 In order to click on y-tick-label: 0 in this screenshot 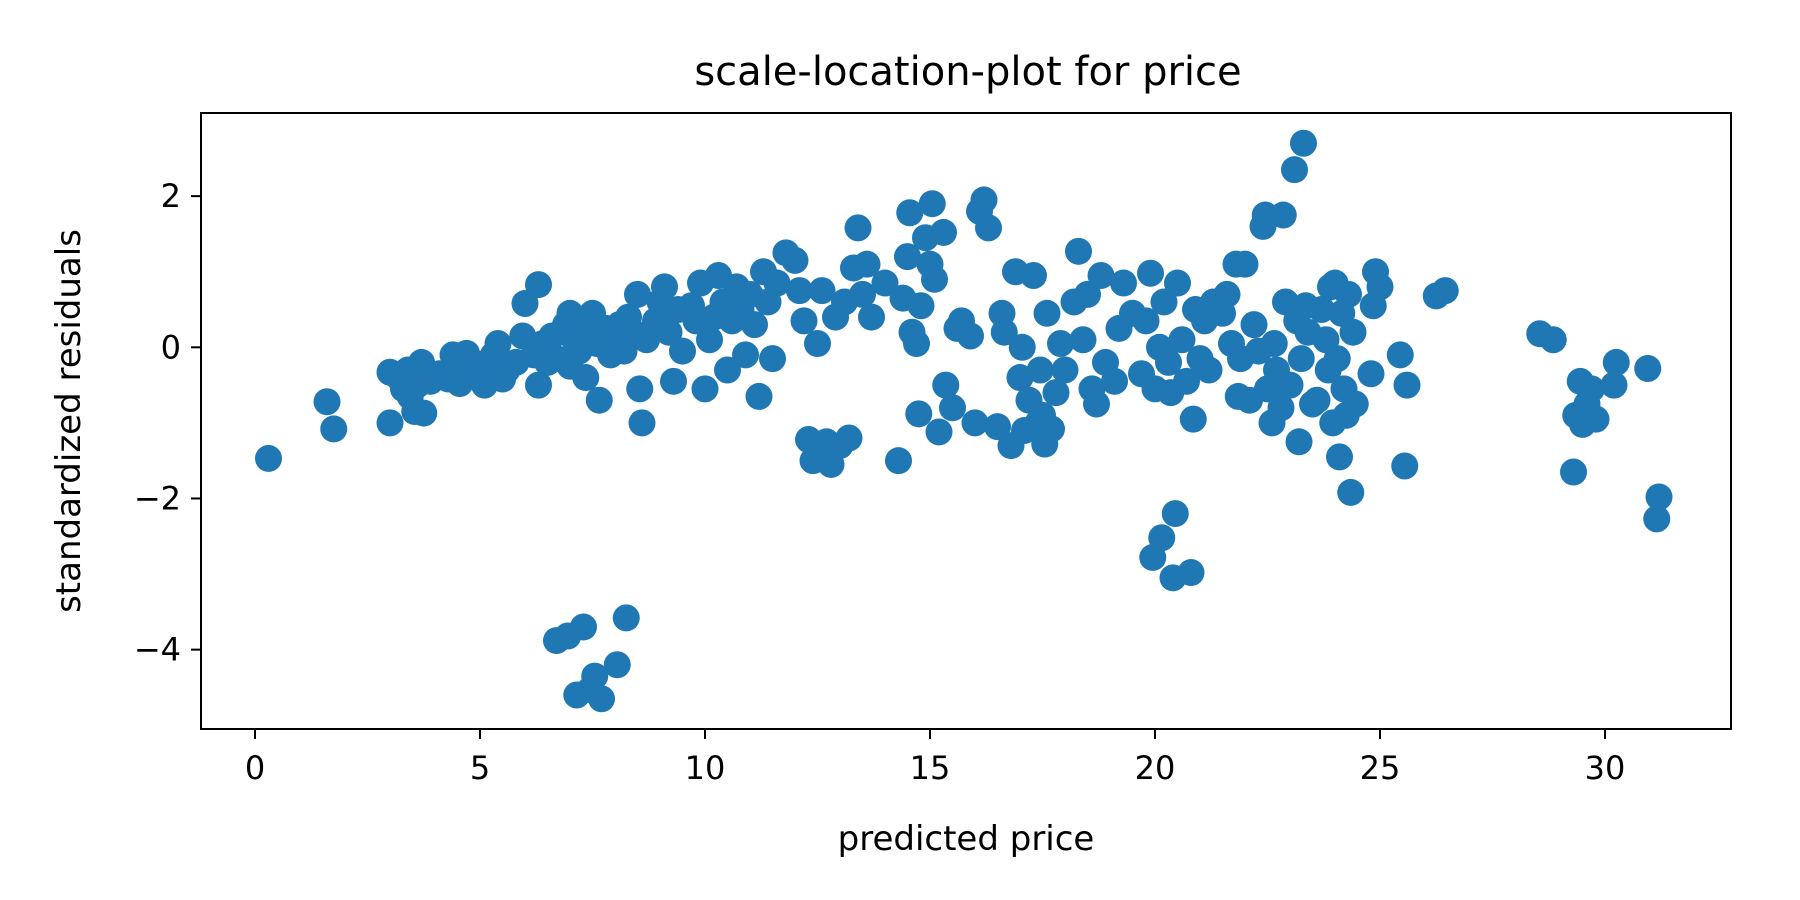, I will do `click(171, 347)`.